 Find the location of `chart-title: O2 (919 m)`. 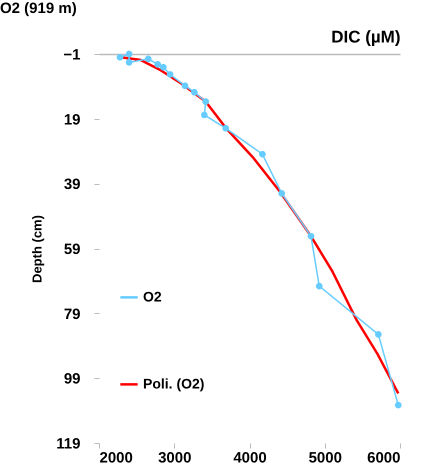

chart-title: O2 (919 m) is located at coordinates (38, 8).